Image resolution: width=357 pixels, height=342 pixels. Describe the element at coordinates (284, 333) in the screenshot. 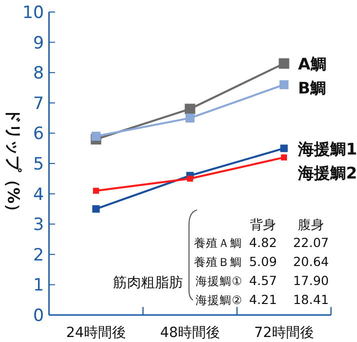

I see `x-tick-label: 72時間後` at that location.